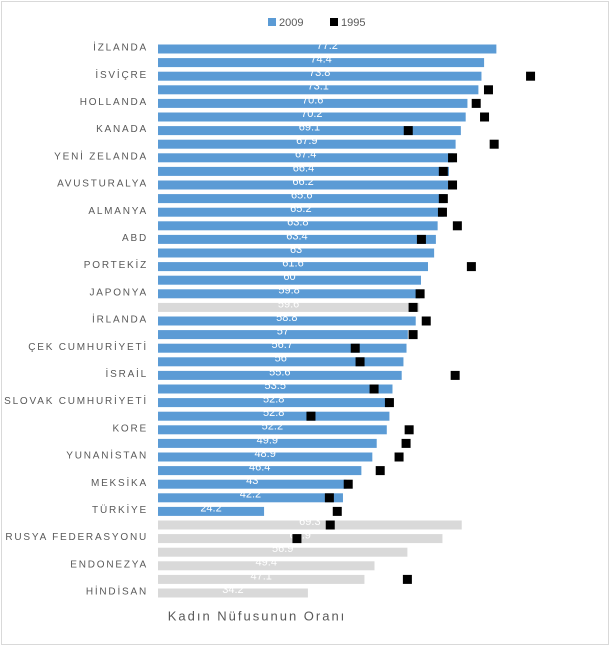 Image resolution: width=611 pixels, height=655 pixels. What do you see at coordinates (320, 60) in the screenshot?
I see `data-label: 74.4` at bounding box center [320, 60].